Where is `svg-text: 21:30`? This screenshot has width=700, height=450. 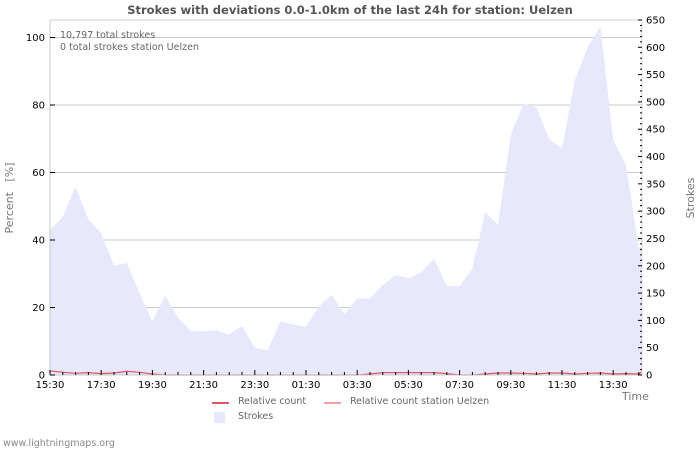
svg-text: 21:30 is located at coordinates (203, 385).